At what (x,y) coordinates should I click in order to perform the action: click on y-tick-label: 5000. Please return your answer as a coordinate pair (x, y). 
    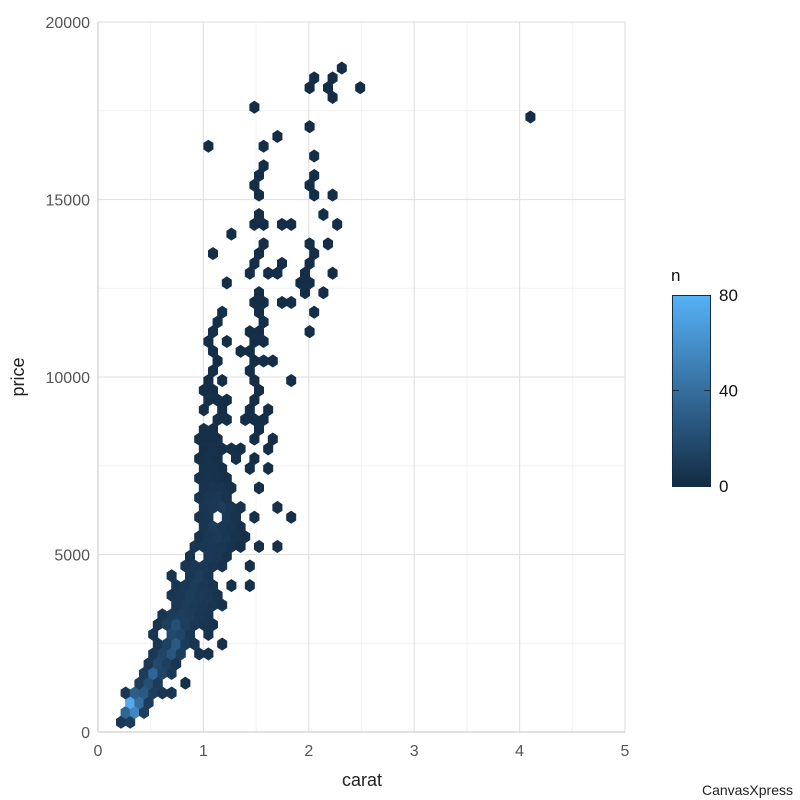
    Looking at the image, I should click on (72, 556).